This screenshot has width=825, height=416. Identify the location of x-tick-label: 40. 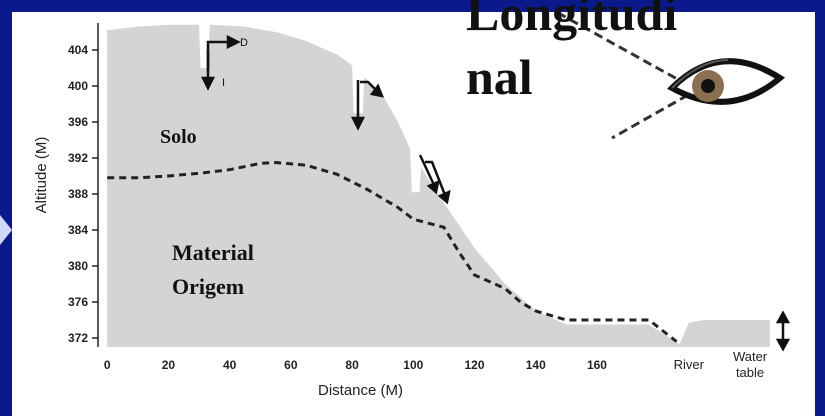
(230, 365).